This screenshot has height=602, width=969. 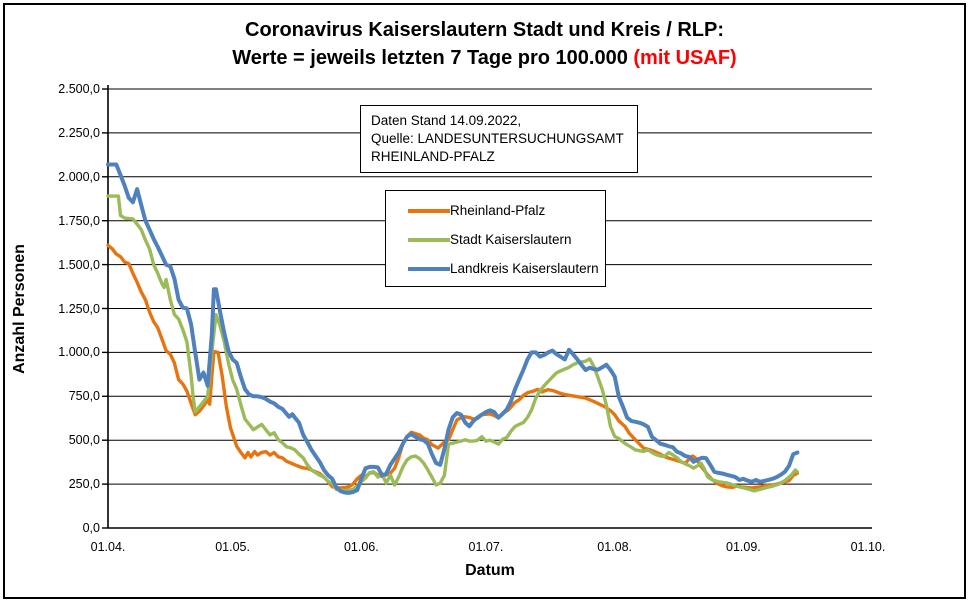 I want to click on x-axis-title: Datum, so click(x=490, y=570).